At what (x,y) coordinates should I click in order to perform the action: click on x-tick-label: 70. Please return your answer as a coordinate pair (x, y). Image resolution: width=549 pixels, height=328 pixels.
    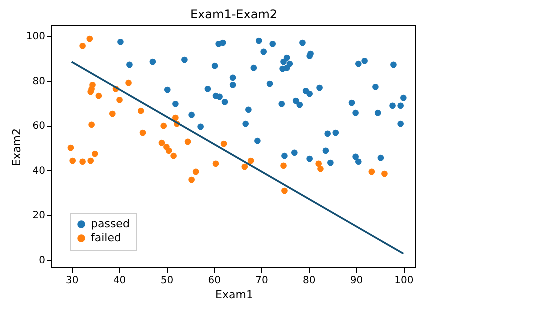
    Looking at the image, I should click on (262, 281).